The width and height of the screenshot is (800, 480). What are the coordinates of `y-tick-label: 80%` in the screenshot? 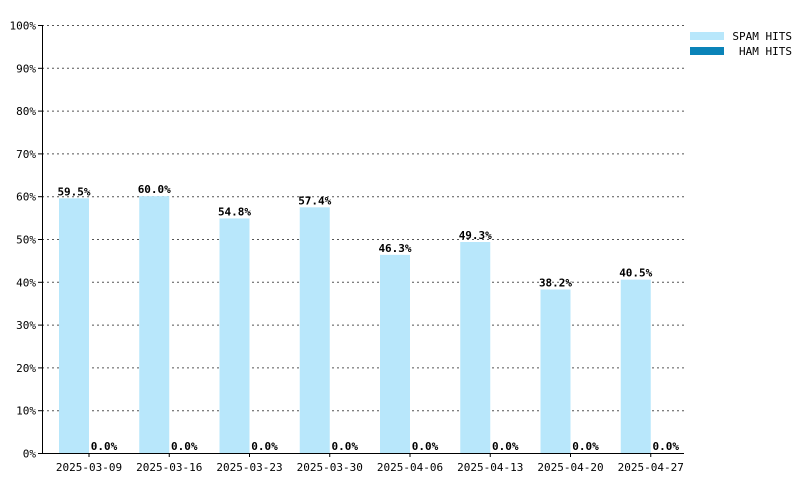 It's located at (26, 111).